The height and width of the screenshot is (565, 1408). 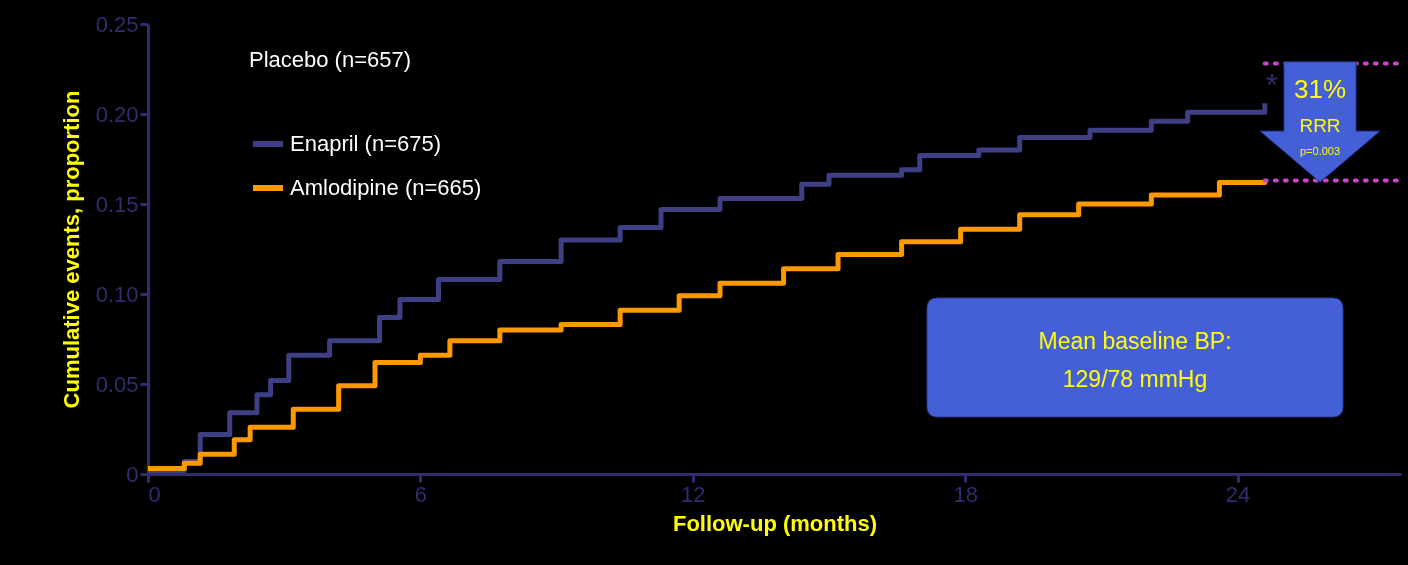 What do you see at coordinates (1320, 89) in the screenshot?
I see `annotation: 31%` at bounding box center [1320, 89].